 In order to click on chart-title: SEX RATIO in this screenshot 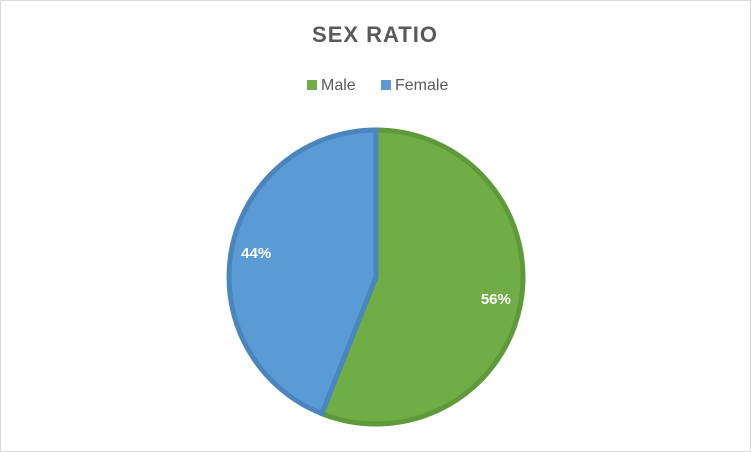, I will do `click(375, 34)`.